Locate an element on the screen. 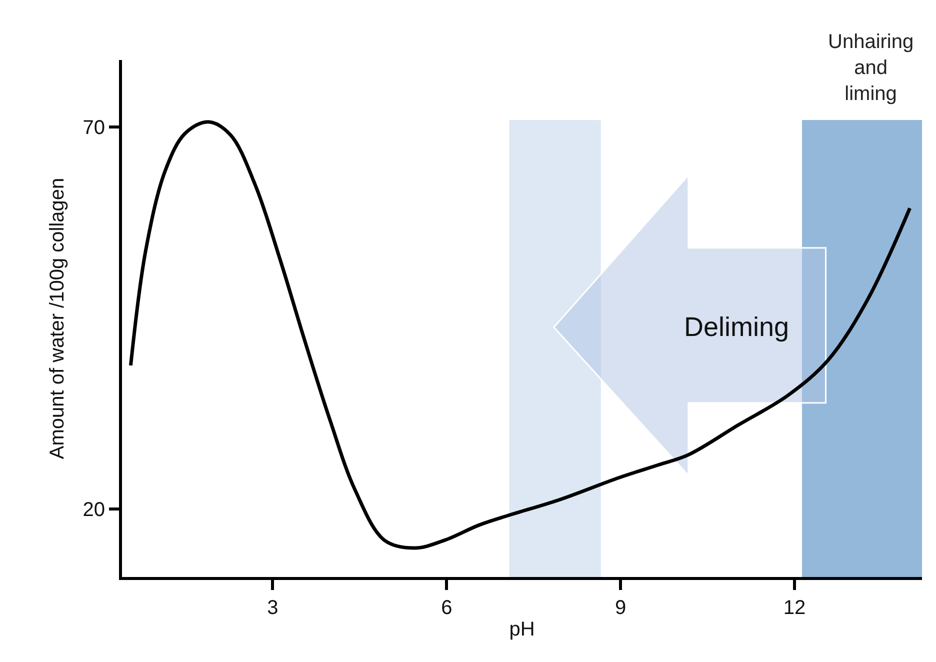 Image resolution: width=936 pixels, height=662 pixels. annotation: Deliming is located at coordinates (737, 327).